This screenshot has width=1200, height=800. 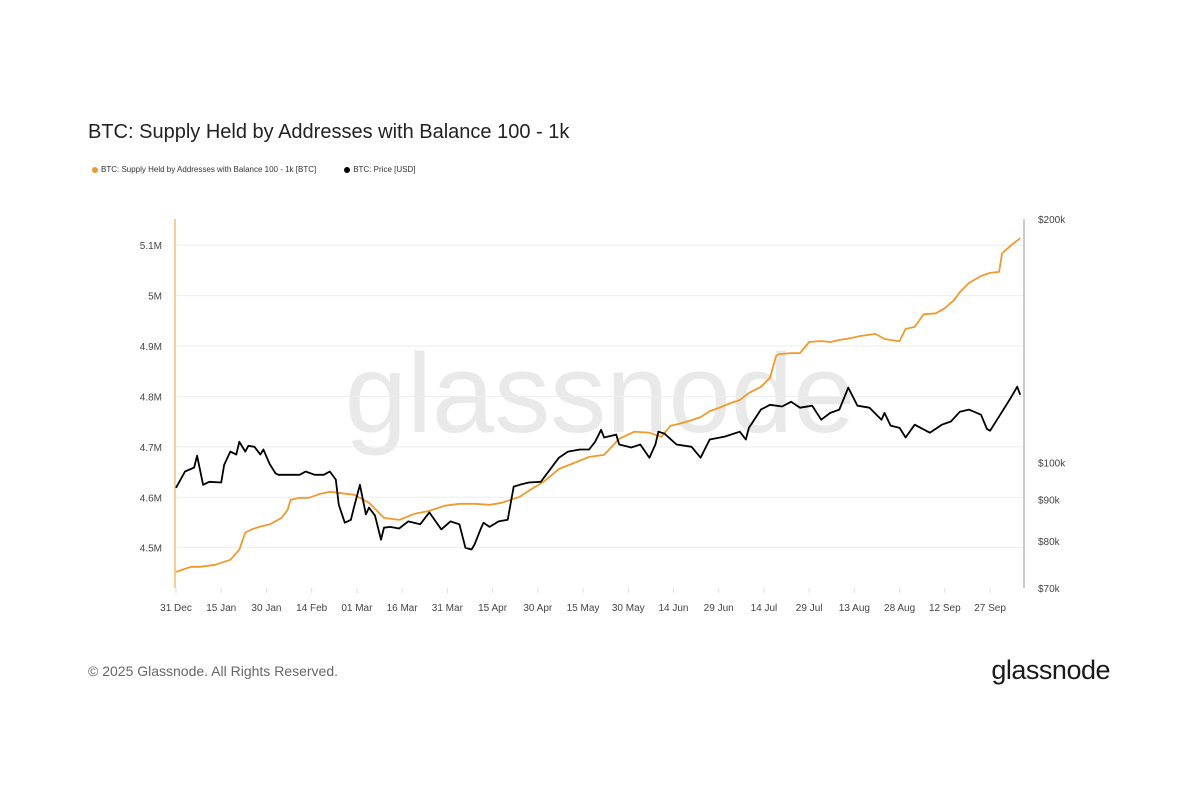 I want to click on left-tick-label: 5.1M, so click(x=151, y=246).